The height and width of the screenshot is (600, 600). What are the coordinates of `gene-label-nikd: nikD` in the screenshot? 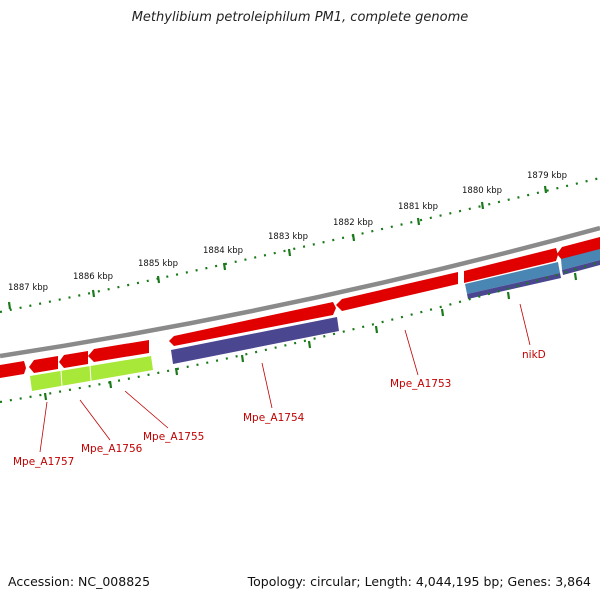 It's located at (534, 355).